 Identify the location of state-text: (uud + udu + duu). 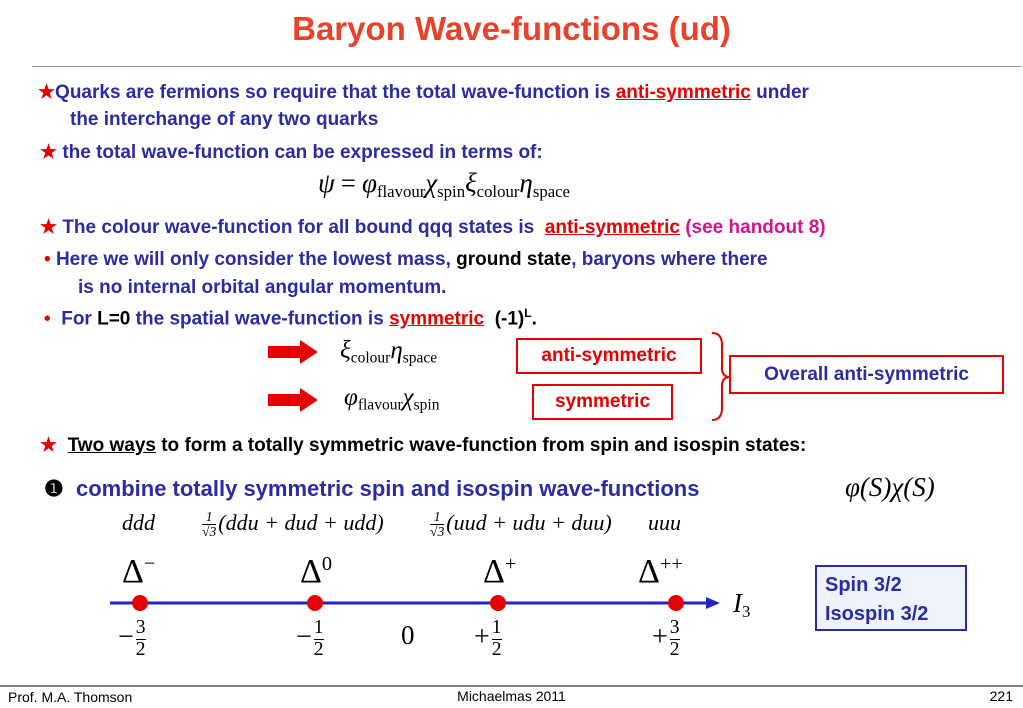
(529, 522).